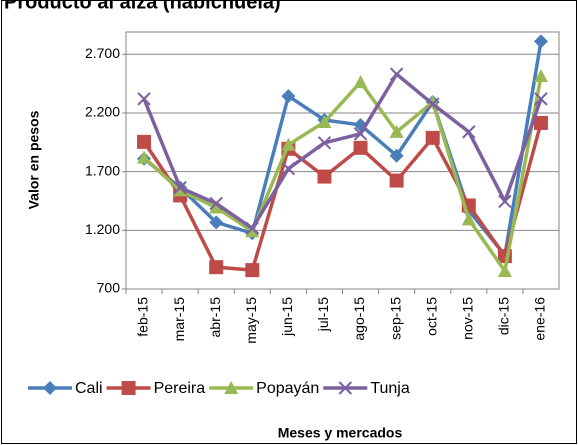  I want to click on y-tick-label: 1.700, so click(102, 170).